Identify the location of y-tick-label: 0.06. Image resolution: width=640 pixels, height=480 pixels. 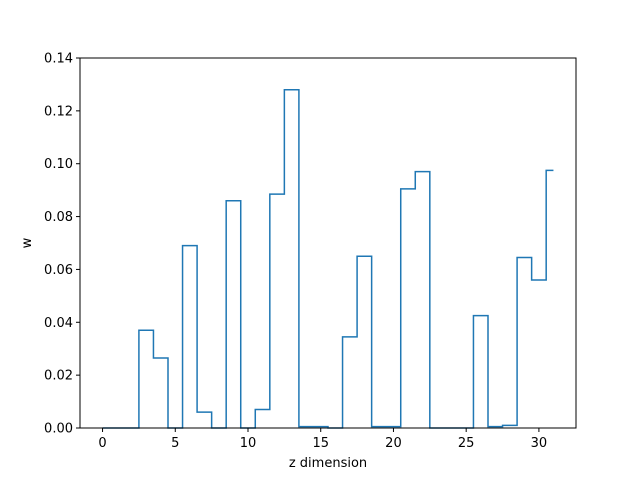
(58, 270).